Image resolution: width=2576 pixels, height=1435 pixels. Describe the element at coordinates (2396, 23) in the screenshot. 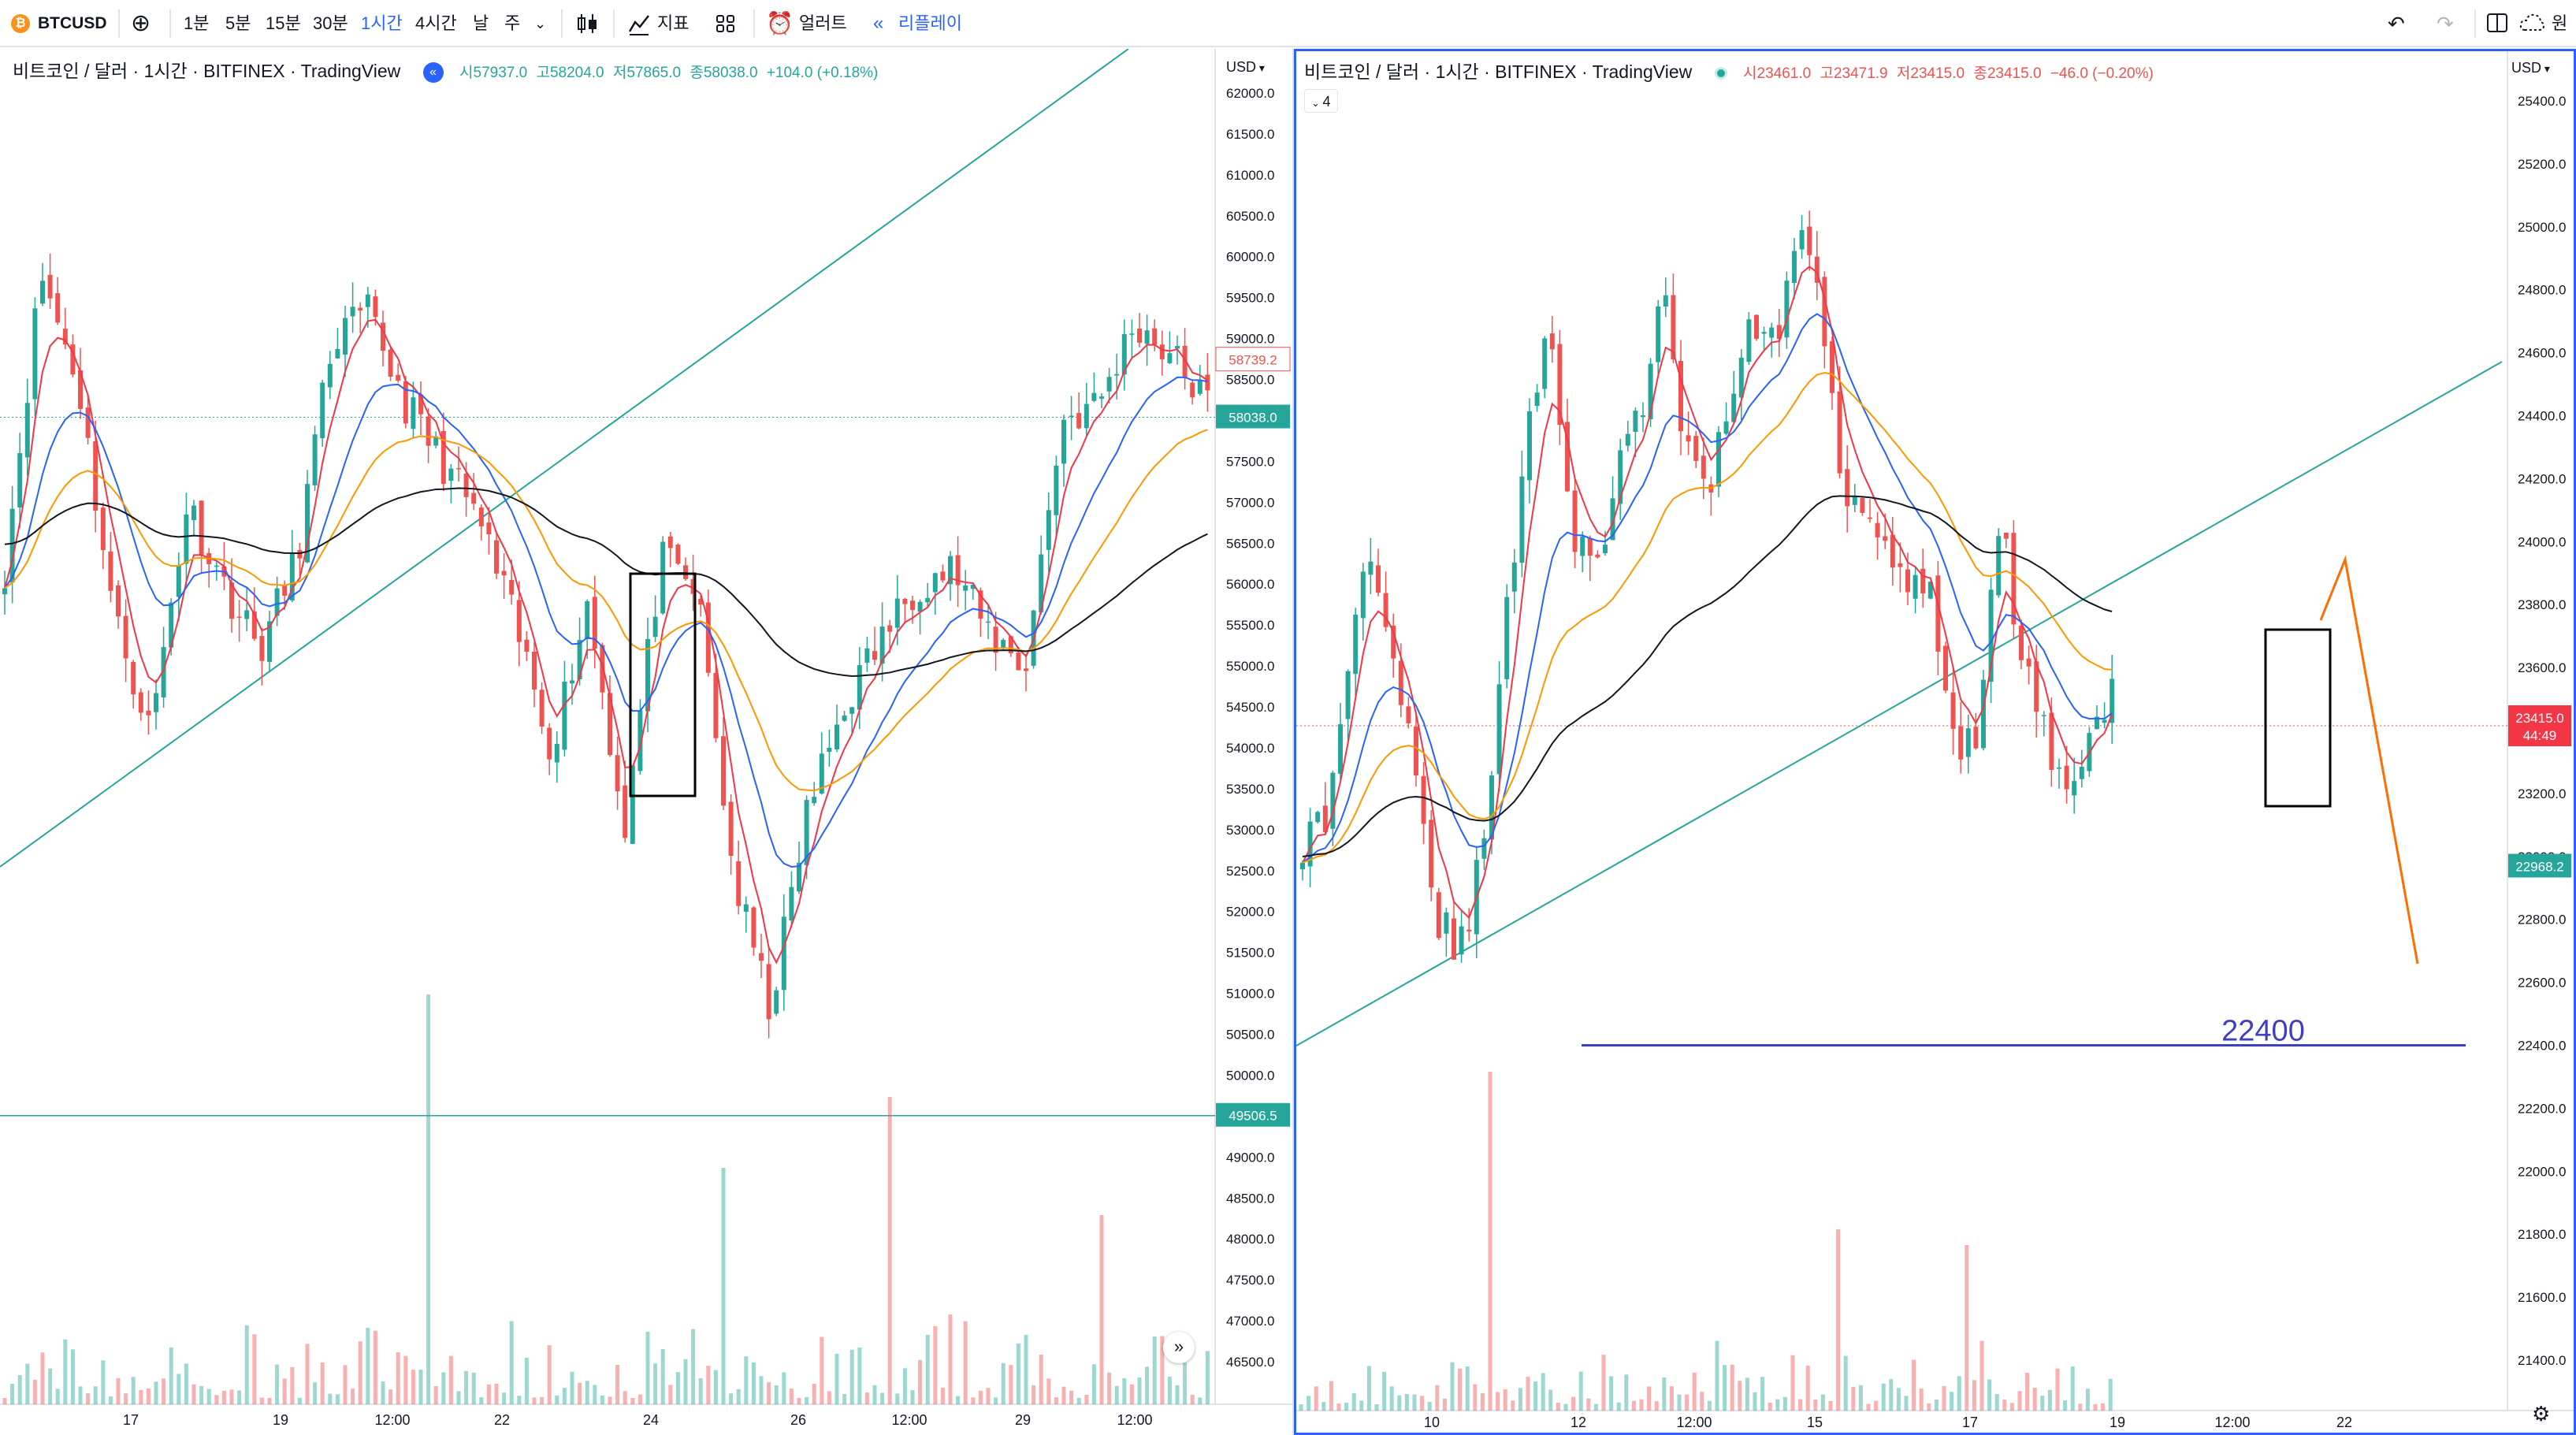

I see `undo-icon: ↶` at that location.